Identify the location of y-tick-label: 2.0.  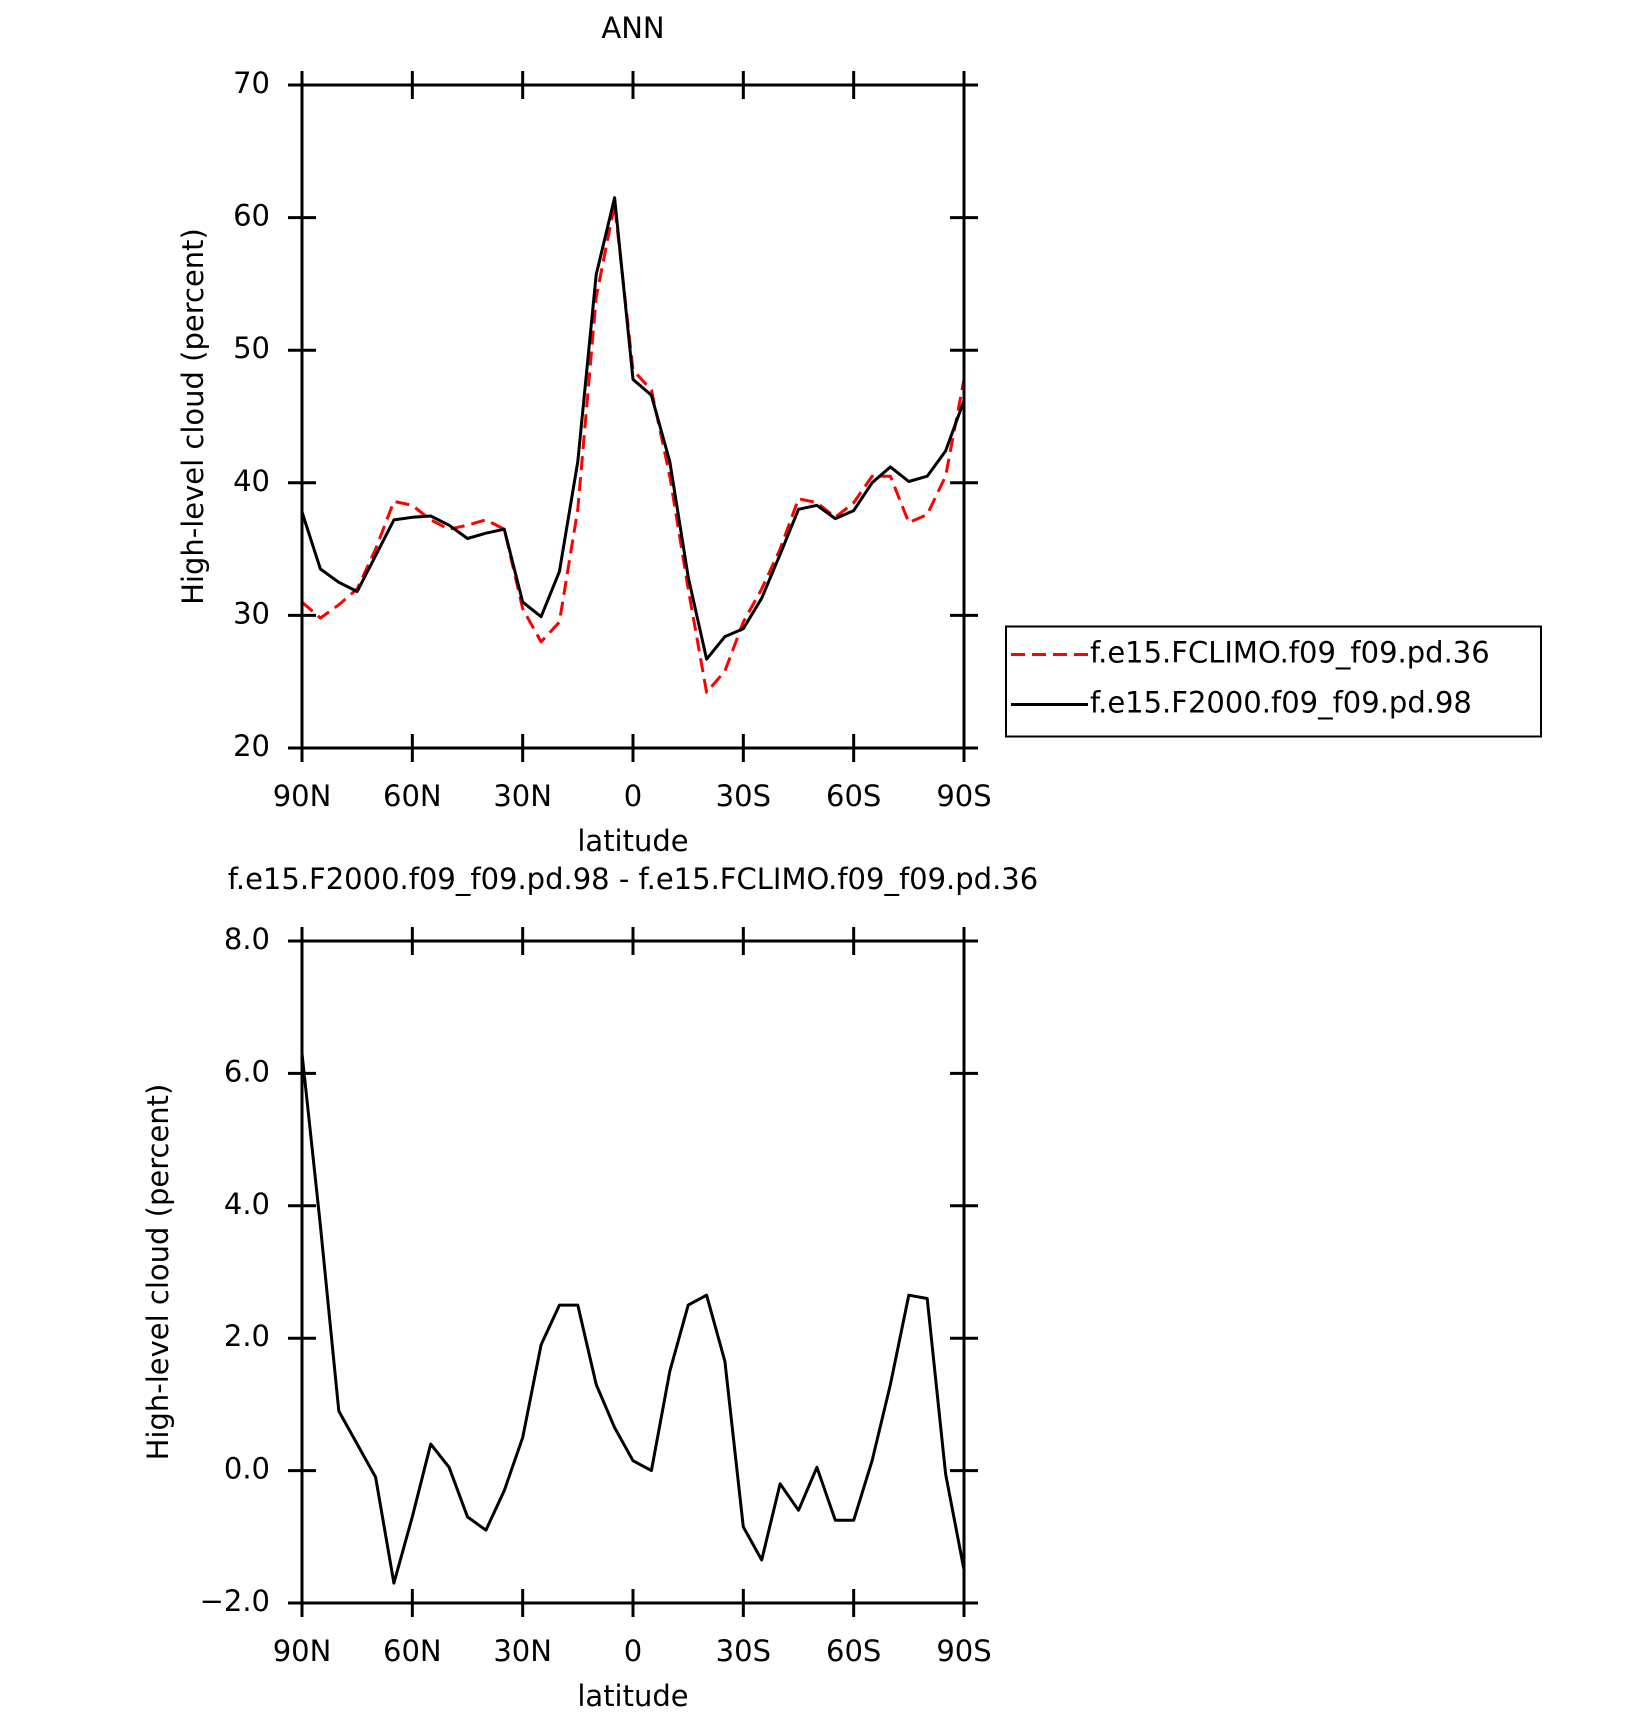
(247, 1336).